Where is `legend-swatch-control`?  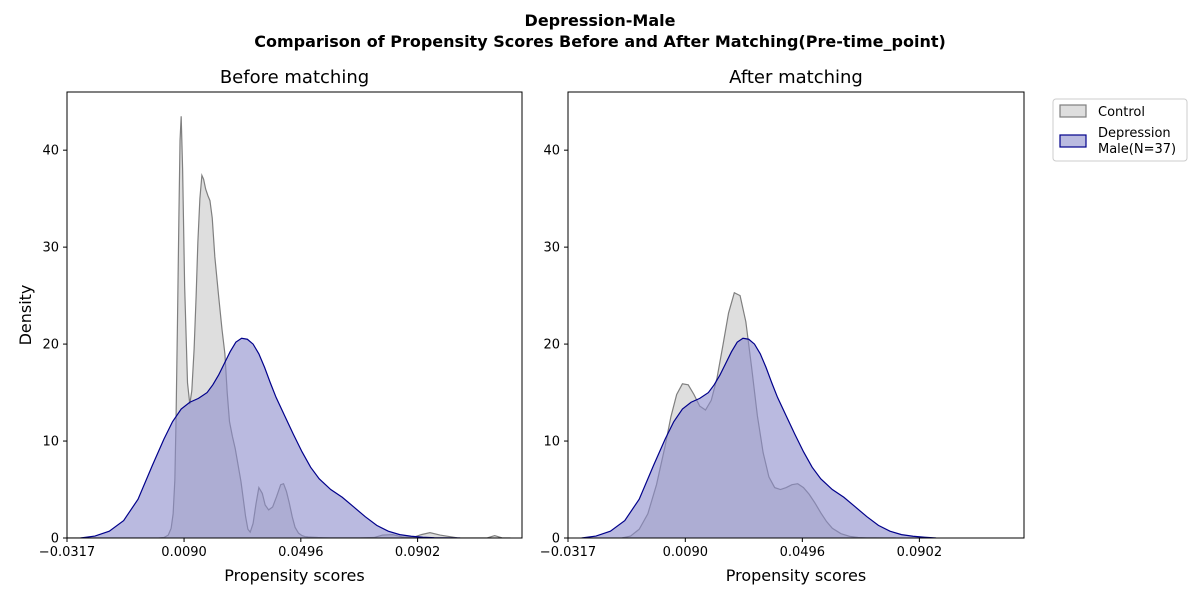 legend-swatch-control is located at coordinates (1073, 111).